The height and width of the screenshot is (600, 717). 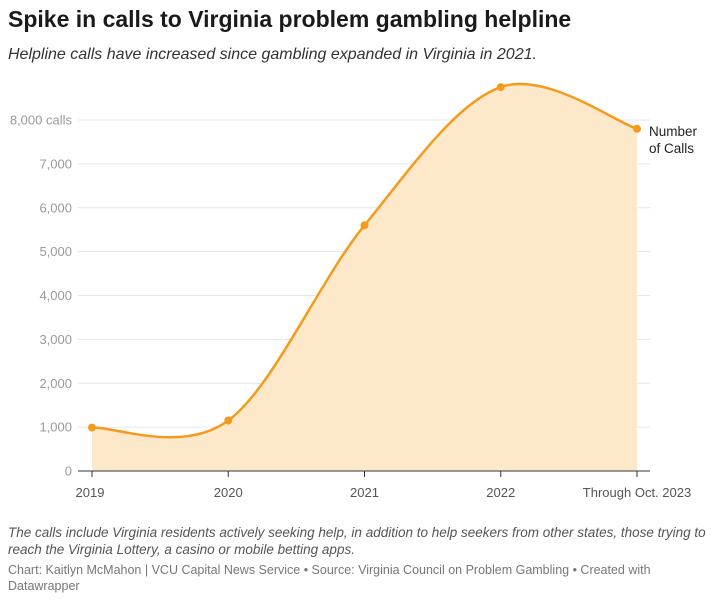 I want to click on y-tick-label: 4,000, so click(x=55, y=295).